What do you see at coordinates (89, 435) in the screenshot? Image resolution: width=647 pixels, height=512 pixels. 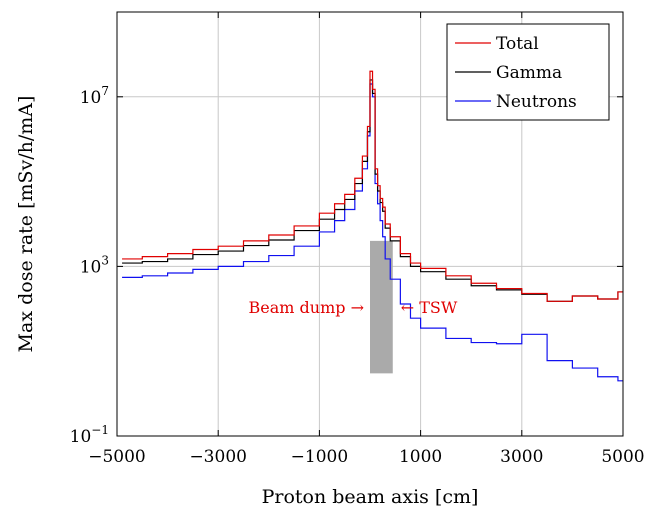 I see `y-tick-label-0: 10⁻¹` at bounding box center [89, 435].